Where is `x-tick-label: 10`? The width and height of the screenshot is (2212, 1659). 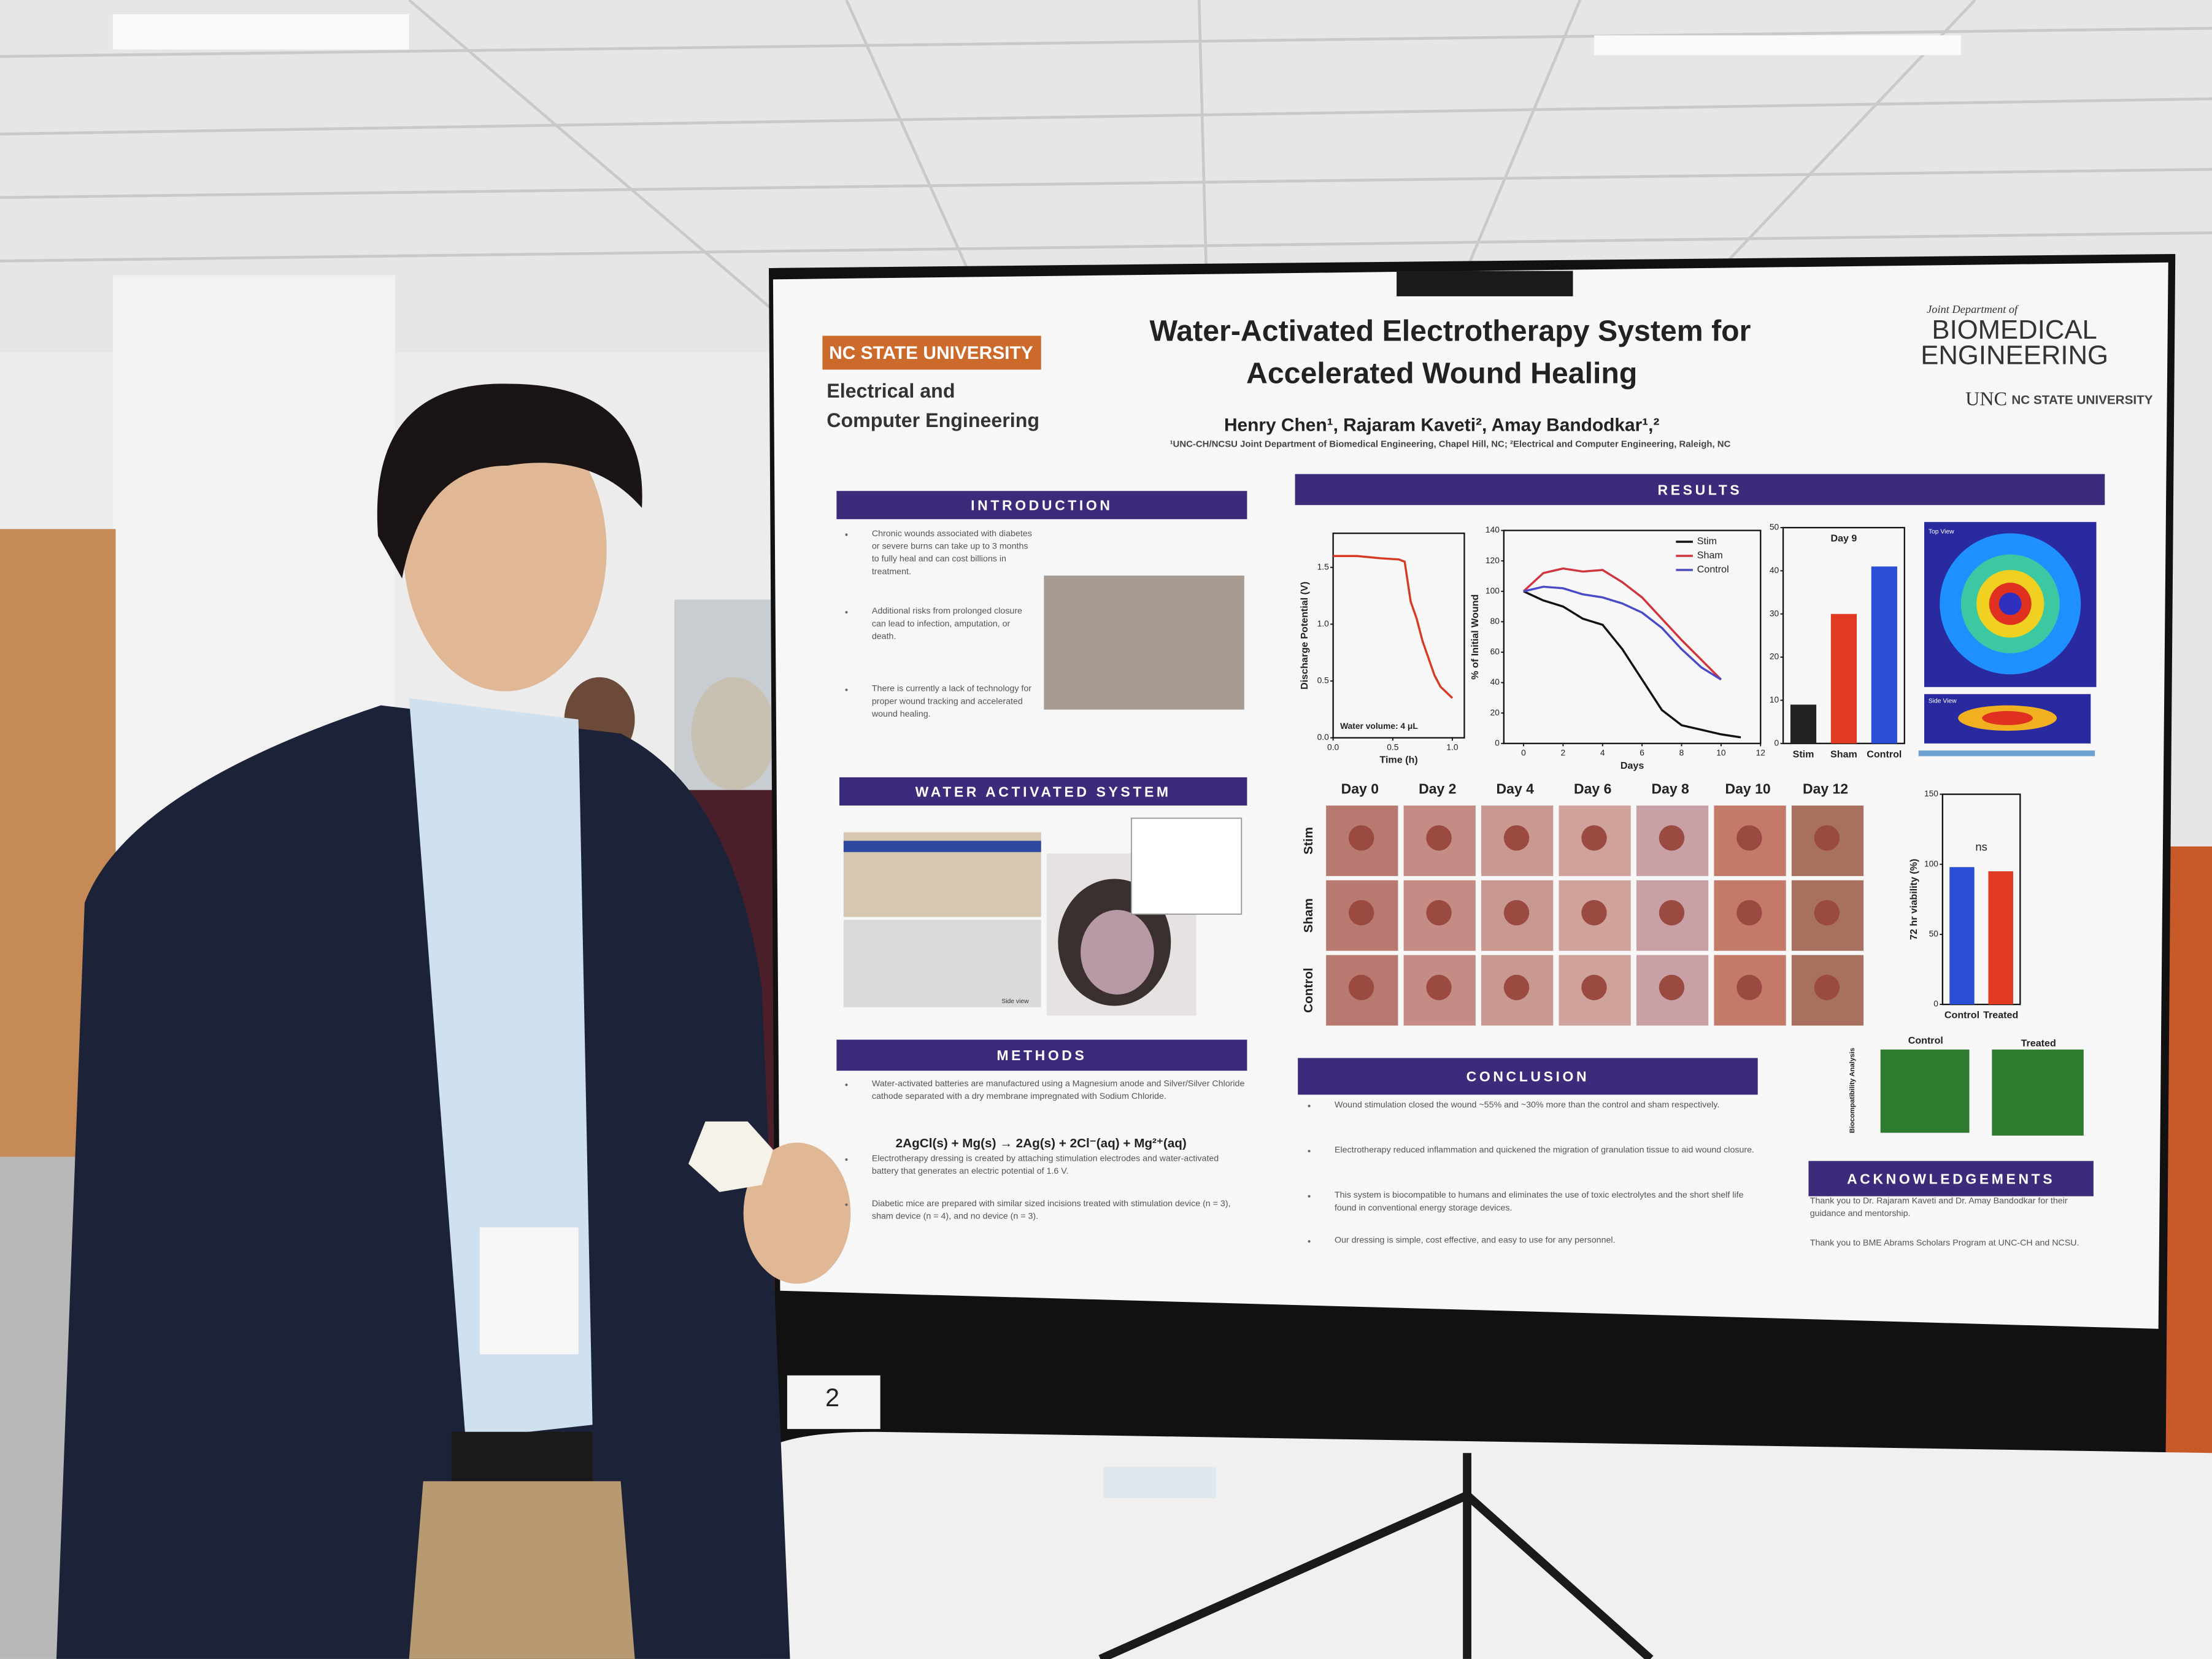
x-tick-label: 10 is located at coordinates (1721, 752).